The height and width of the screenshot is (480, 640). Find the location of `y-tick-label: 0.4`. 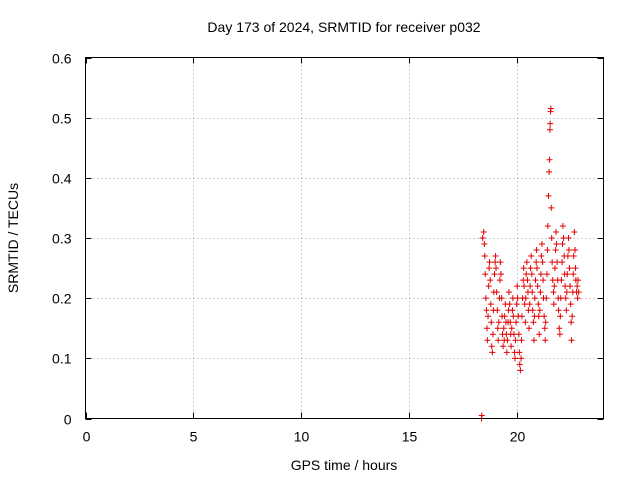

y-tick-label: 0.4 is located at coordinates (62, 179).